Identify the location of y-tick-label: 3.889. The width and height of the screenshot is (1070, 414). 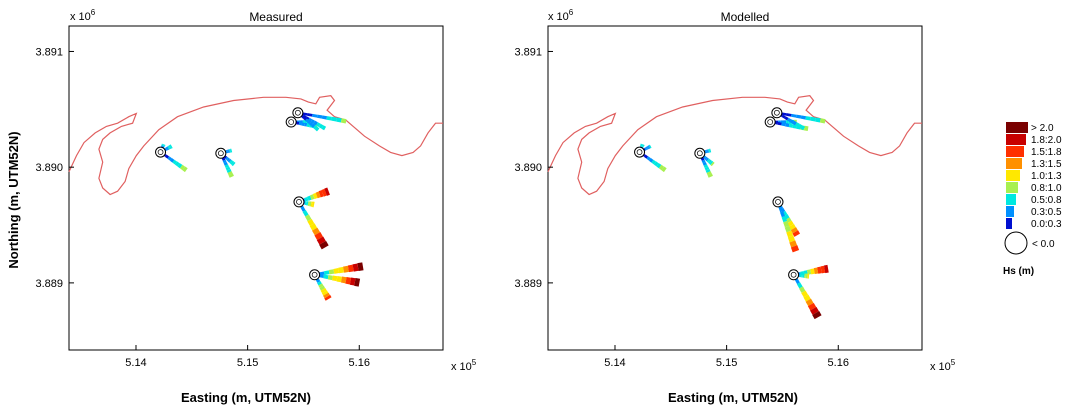
(49, 284).